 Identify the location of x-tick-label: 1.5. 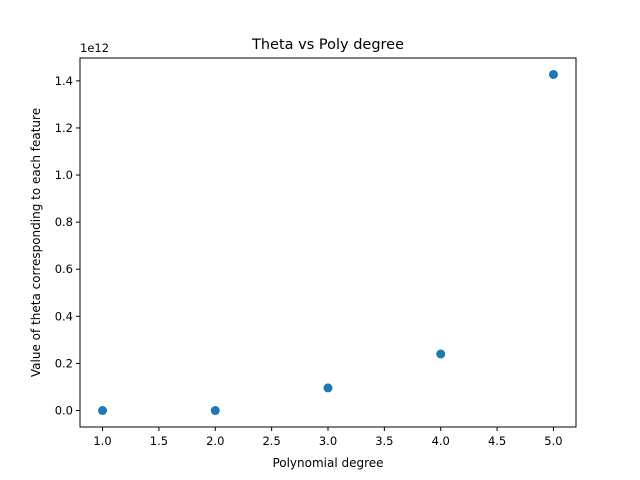
(159, 441).